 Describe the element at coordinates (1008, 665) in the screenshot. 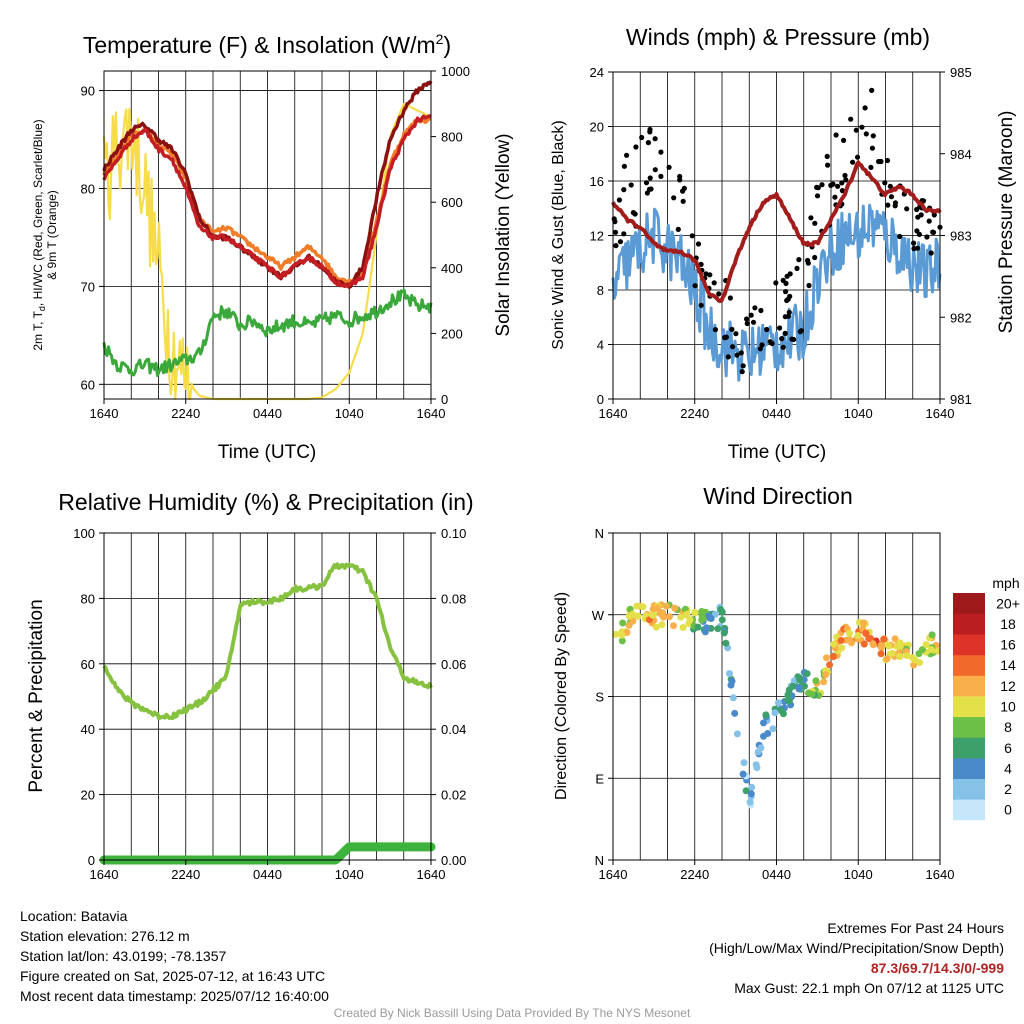

I see `colorbar-label: 14` at that location.